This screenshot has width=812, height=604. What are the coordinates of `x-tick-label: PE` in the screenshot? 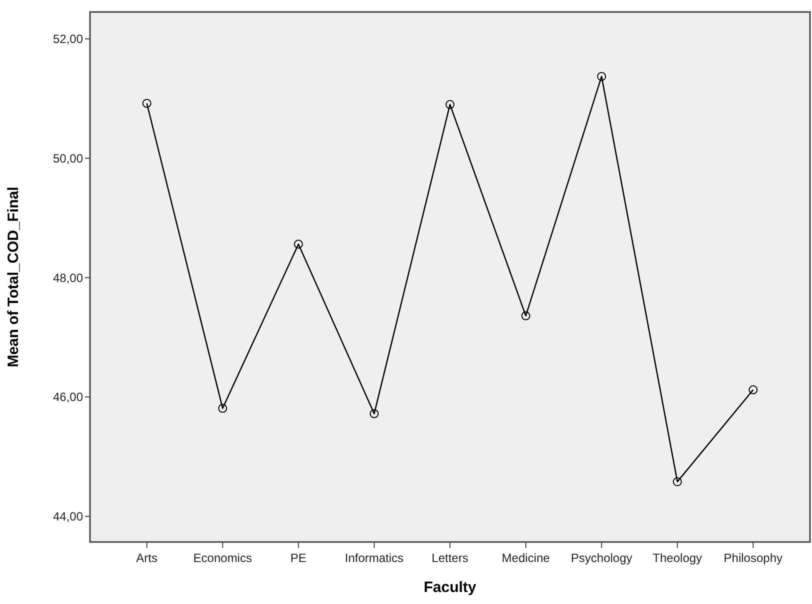 It's located at (298, 558).